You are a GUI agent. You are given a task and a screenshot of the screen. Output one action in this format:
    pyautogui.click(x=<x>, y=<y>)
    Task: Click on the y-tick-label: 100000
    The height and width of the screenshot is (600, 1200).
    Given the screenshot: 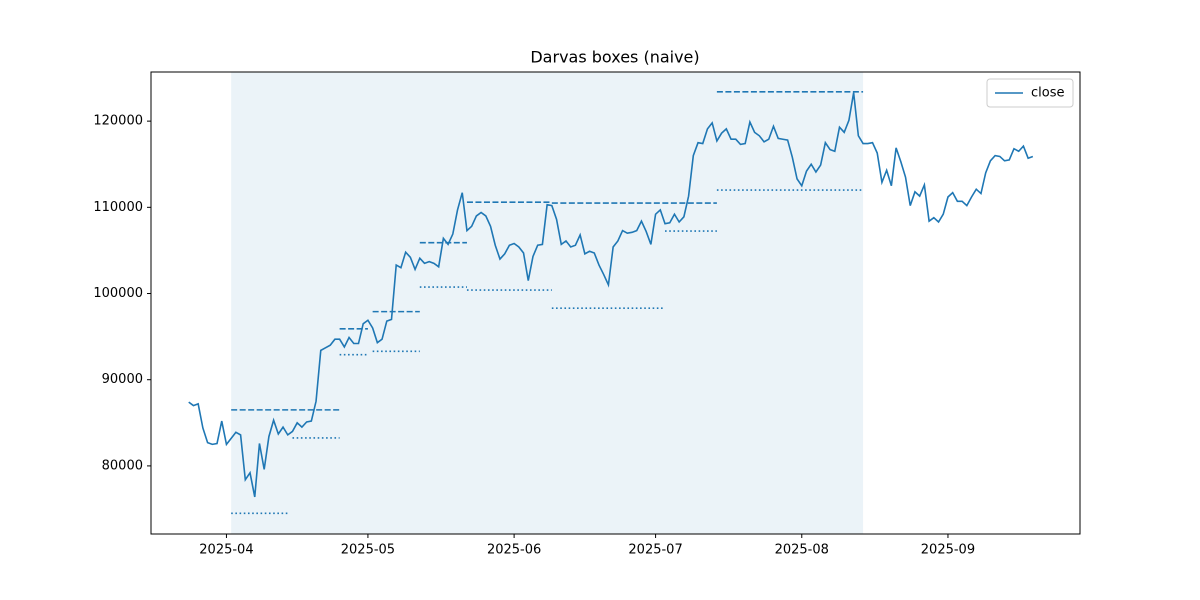 What is the action you would take?
    pyautogui.click(x=118, y=293)
    